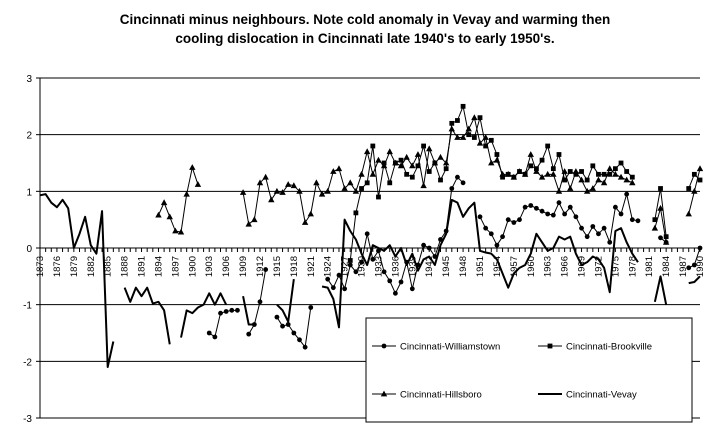 This screenshot has width=703, height=433. What do you see at coordinates (74, 266) in the screenshot?
I see `x-tick-label: 1879` at bounding box center [74, 266].